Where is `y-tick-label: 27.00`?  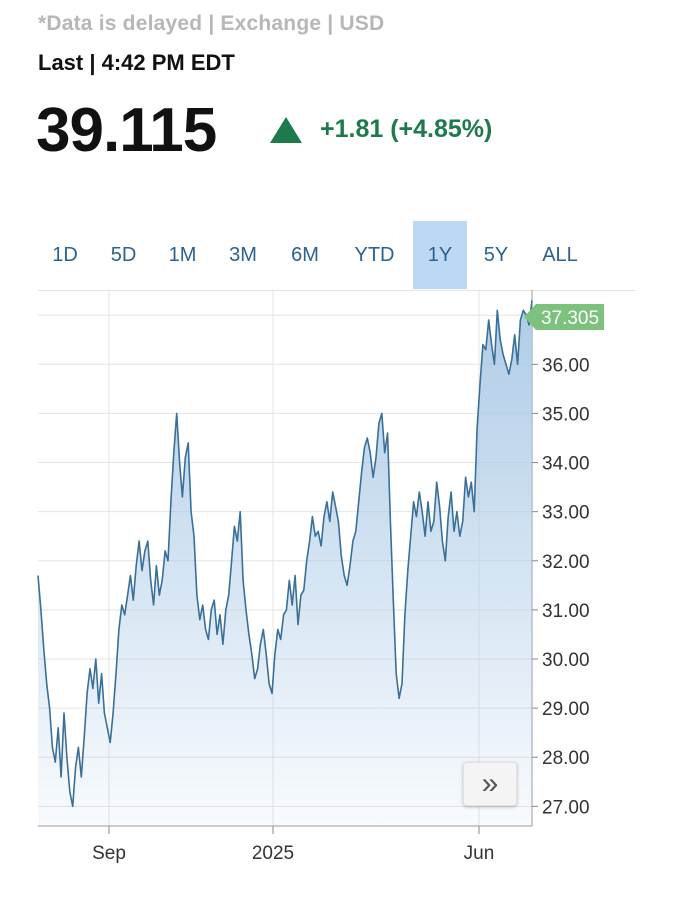 y-tick-label: 27.00 is located at coordinates (566, 807).